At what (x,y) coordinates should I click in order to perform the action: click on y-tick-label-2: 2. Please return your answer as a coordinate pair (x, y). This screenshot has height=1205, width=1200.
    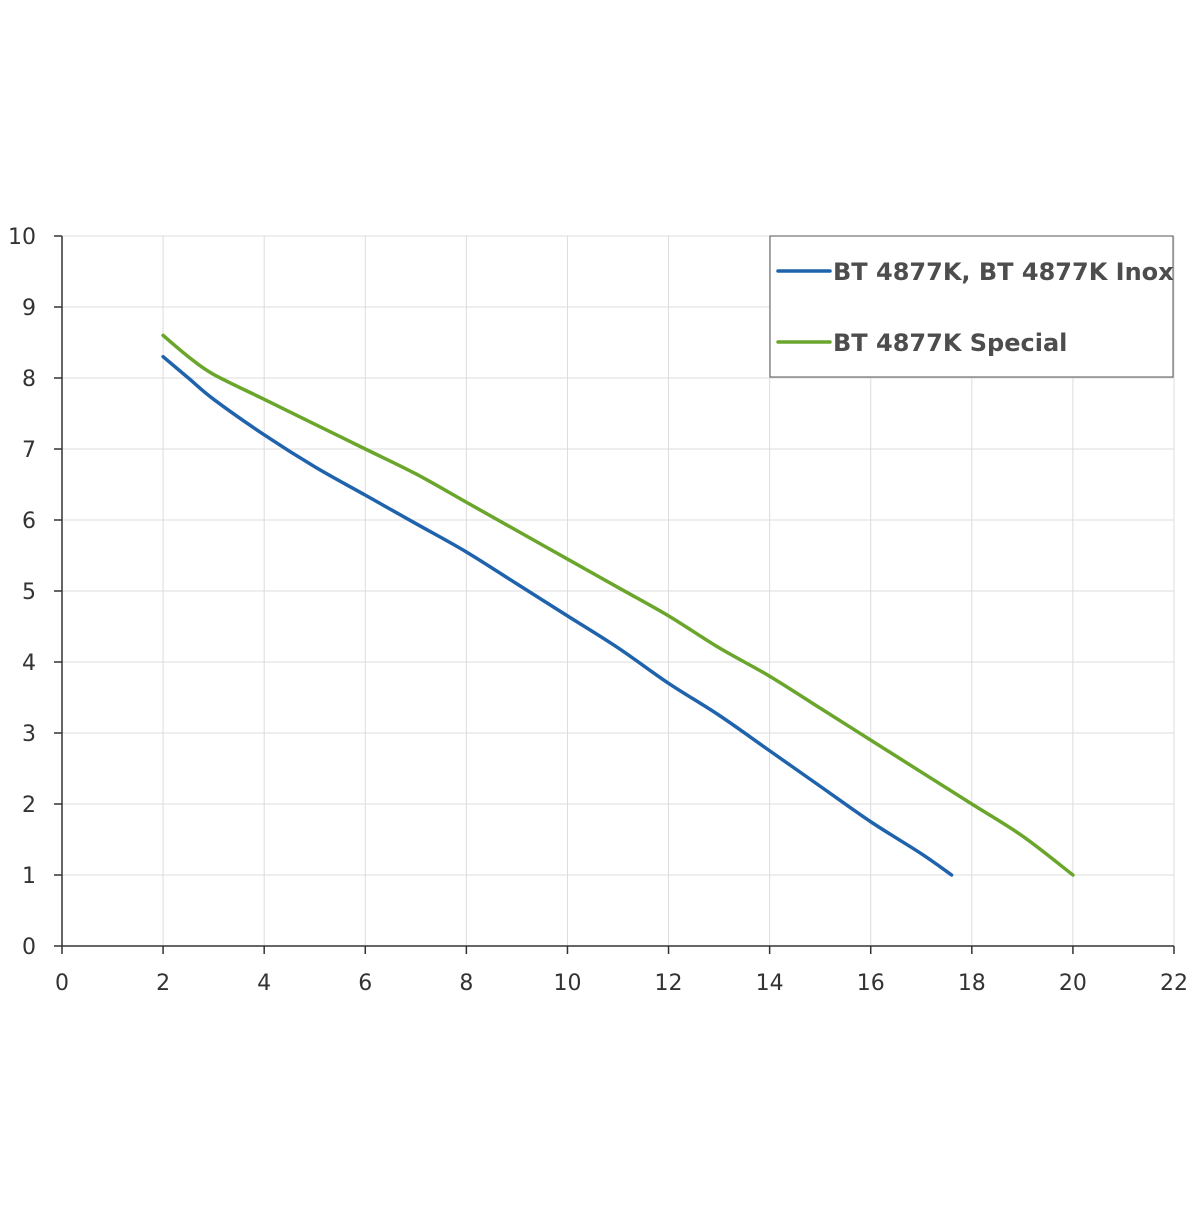
    Looking at the image, I should click on (29, 805).